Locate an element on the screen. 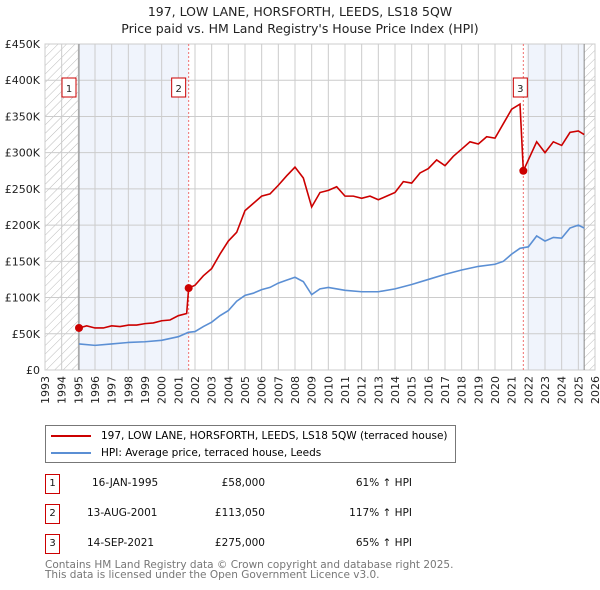 The height and width of the screenshot is (590, 600). sale-label-number: 1 is located at coordinates (69, 89).